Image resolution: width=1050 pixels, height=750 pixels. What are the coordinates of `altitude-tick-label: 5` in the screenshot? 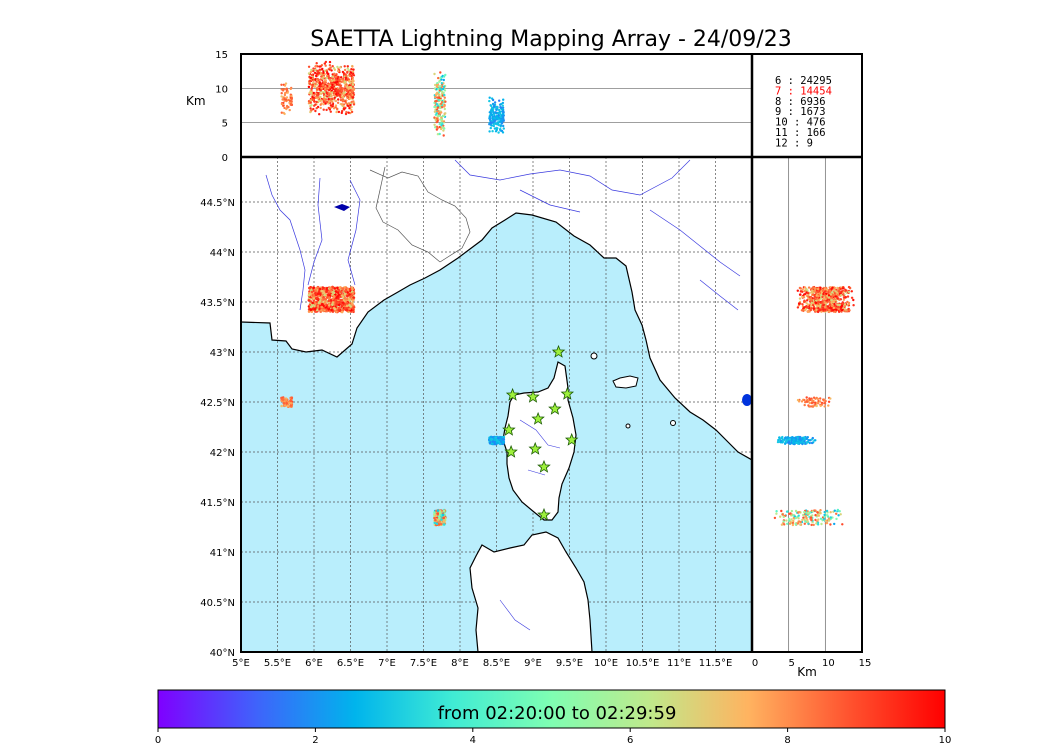 It's located at (225, 124).